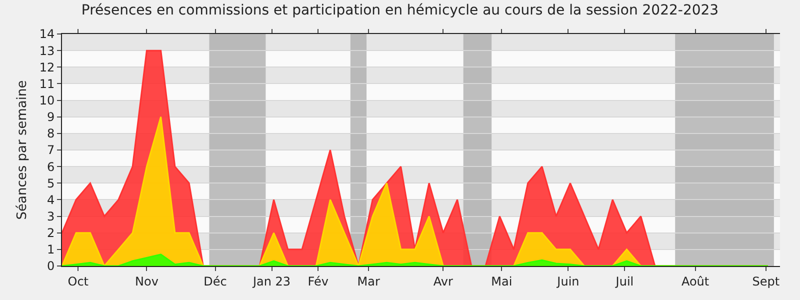  I want to click on x-tick-label: Mar, so click(368, 281).